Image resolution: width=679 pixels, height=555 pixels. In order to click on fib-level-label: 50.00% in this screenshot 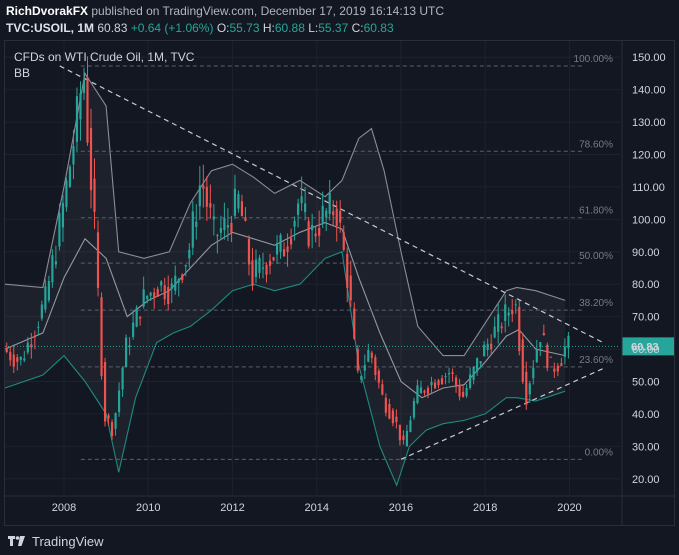, I will do `click(596, 256)`.